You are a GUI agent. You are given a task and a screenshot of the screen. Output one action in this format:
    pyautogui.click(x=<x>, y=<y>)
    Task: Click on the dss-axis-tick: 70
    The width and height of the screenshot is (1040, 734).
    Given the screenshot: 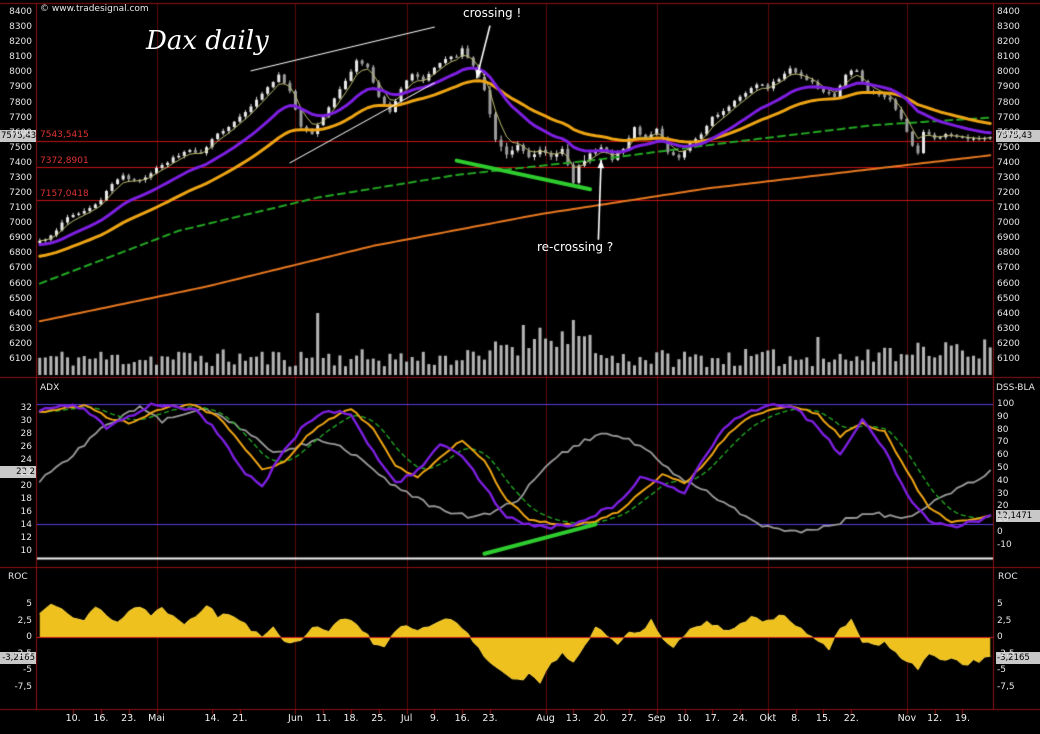 What is the action you would take?
    pyautogui.click(x=1003, y=442)
    